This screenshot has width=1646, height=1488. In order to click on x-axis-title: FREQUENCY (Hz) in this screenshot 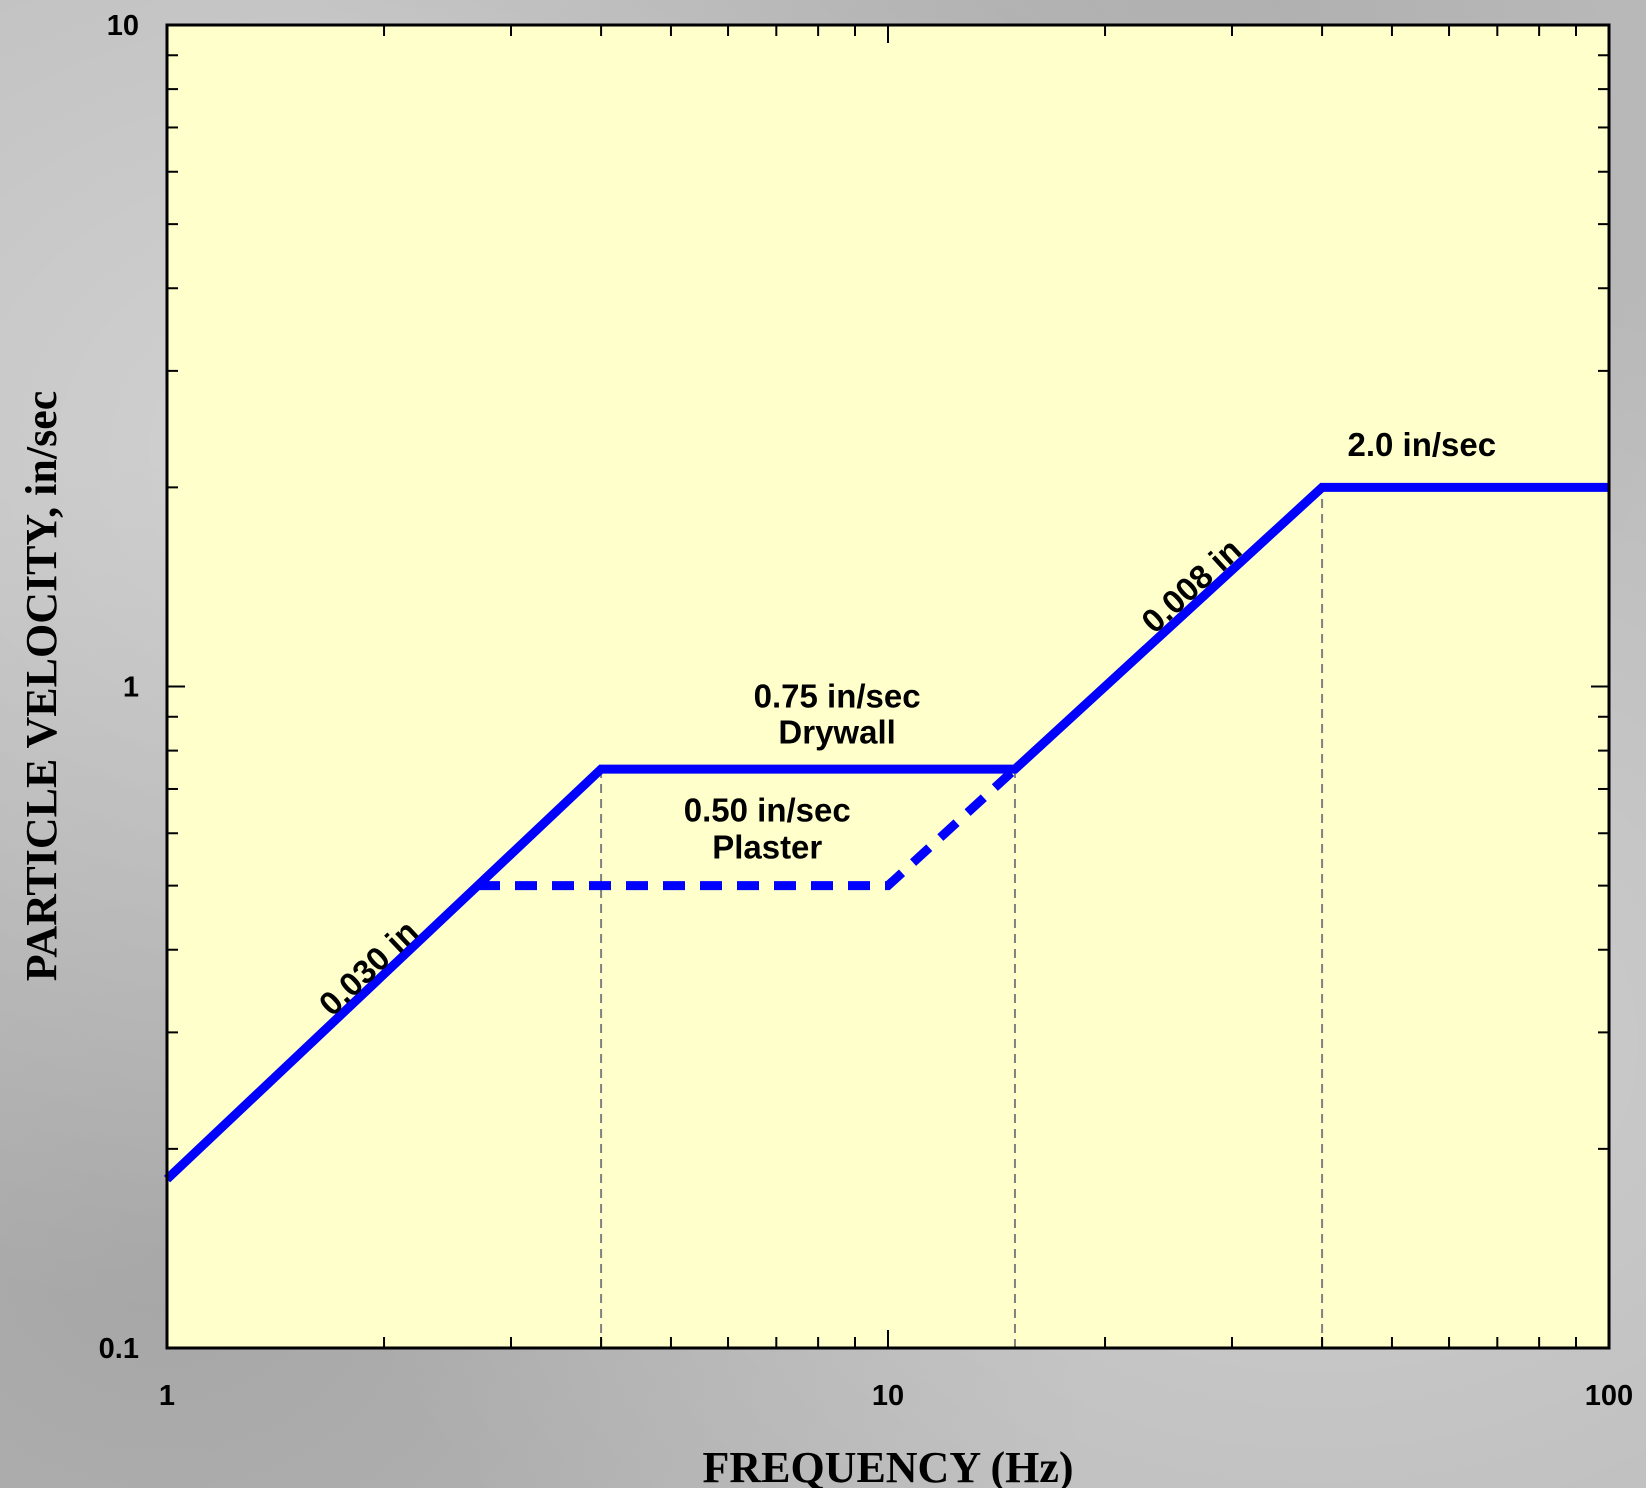, I will do `click(887, 1465)`.